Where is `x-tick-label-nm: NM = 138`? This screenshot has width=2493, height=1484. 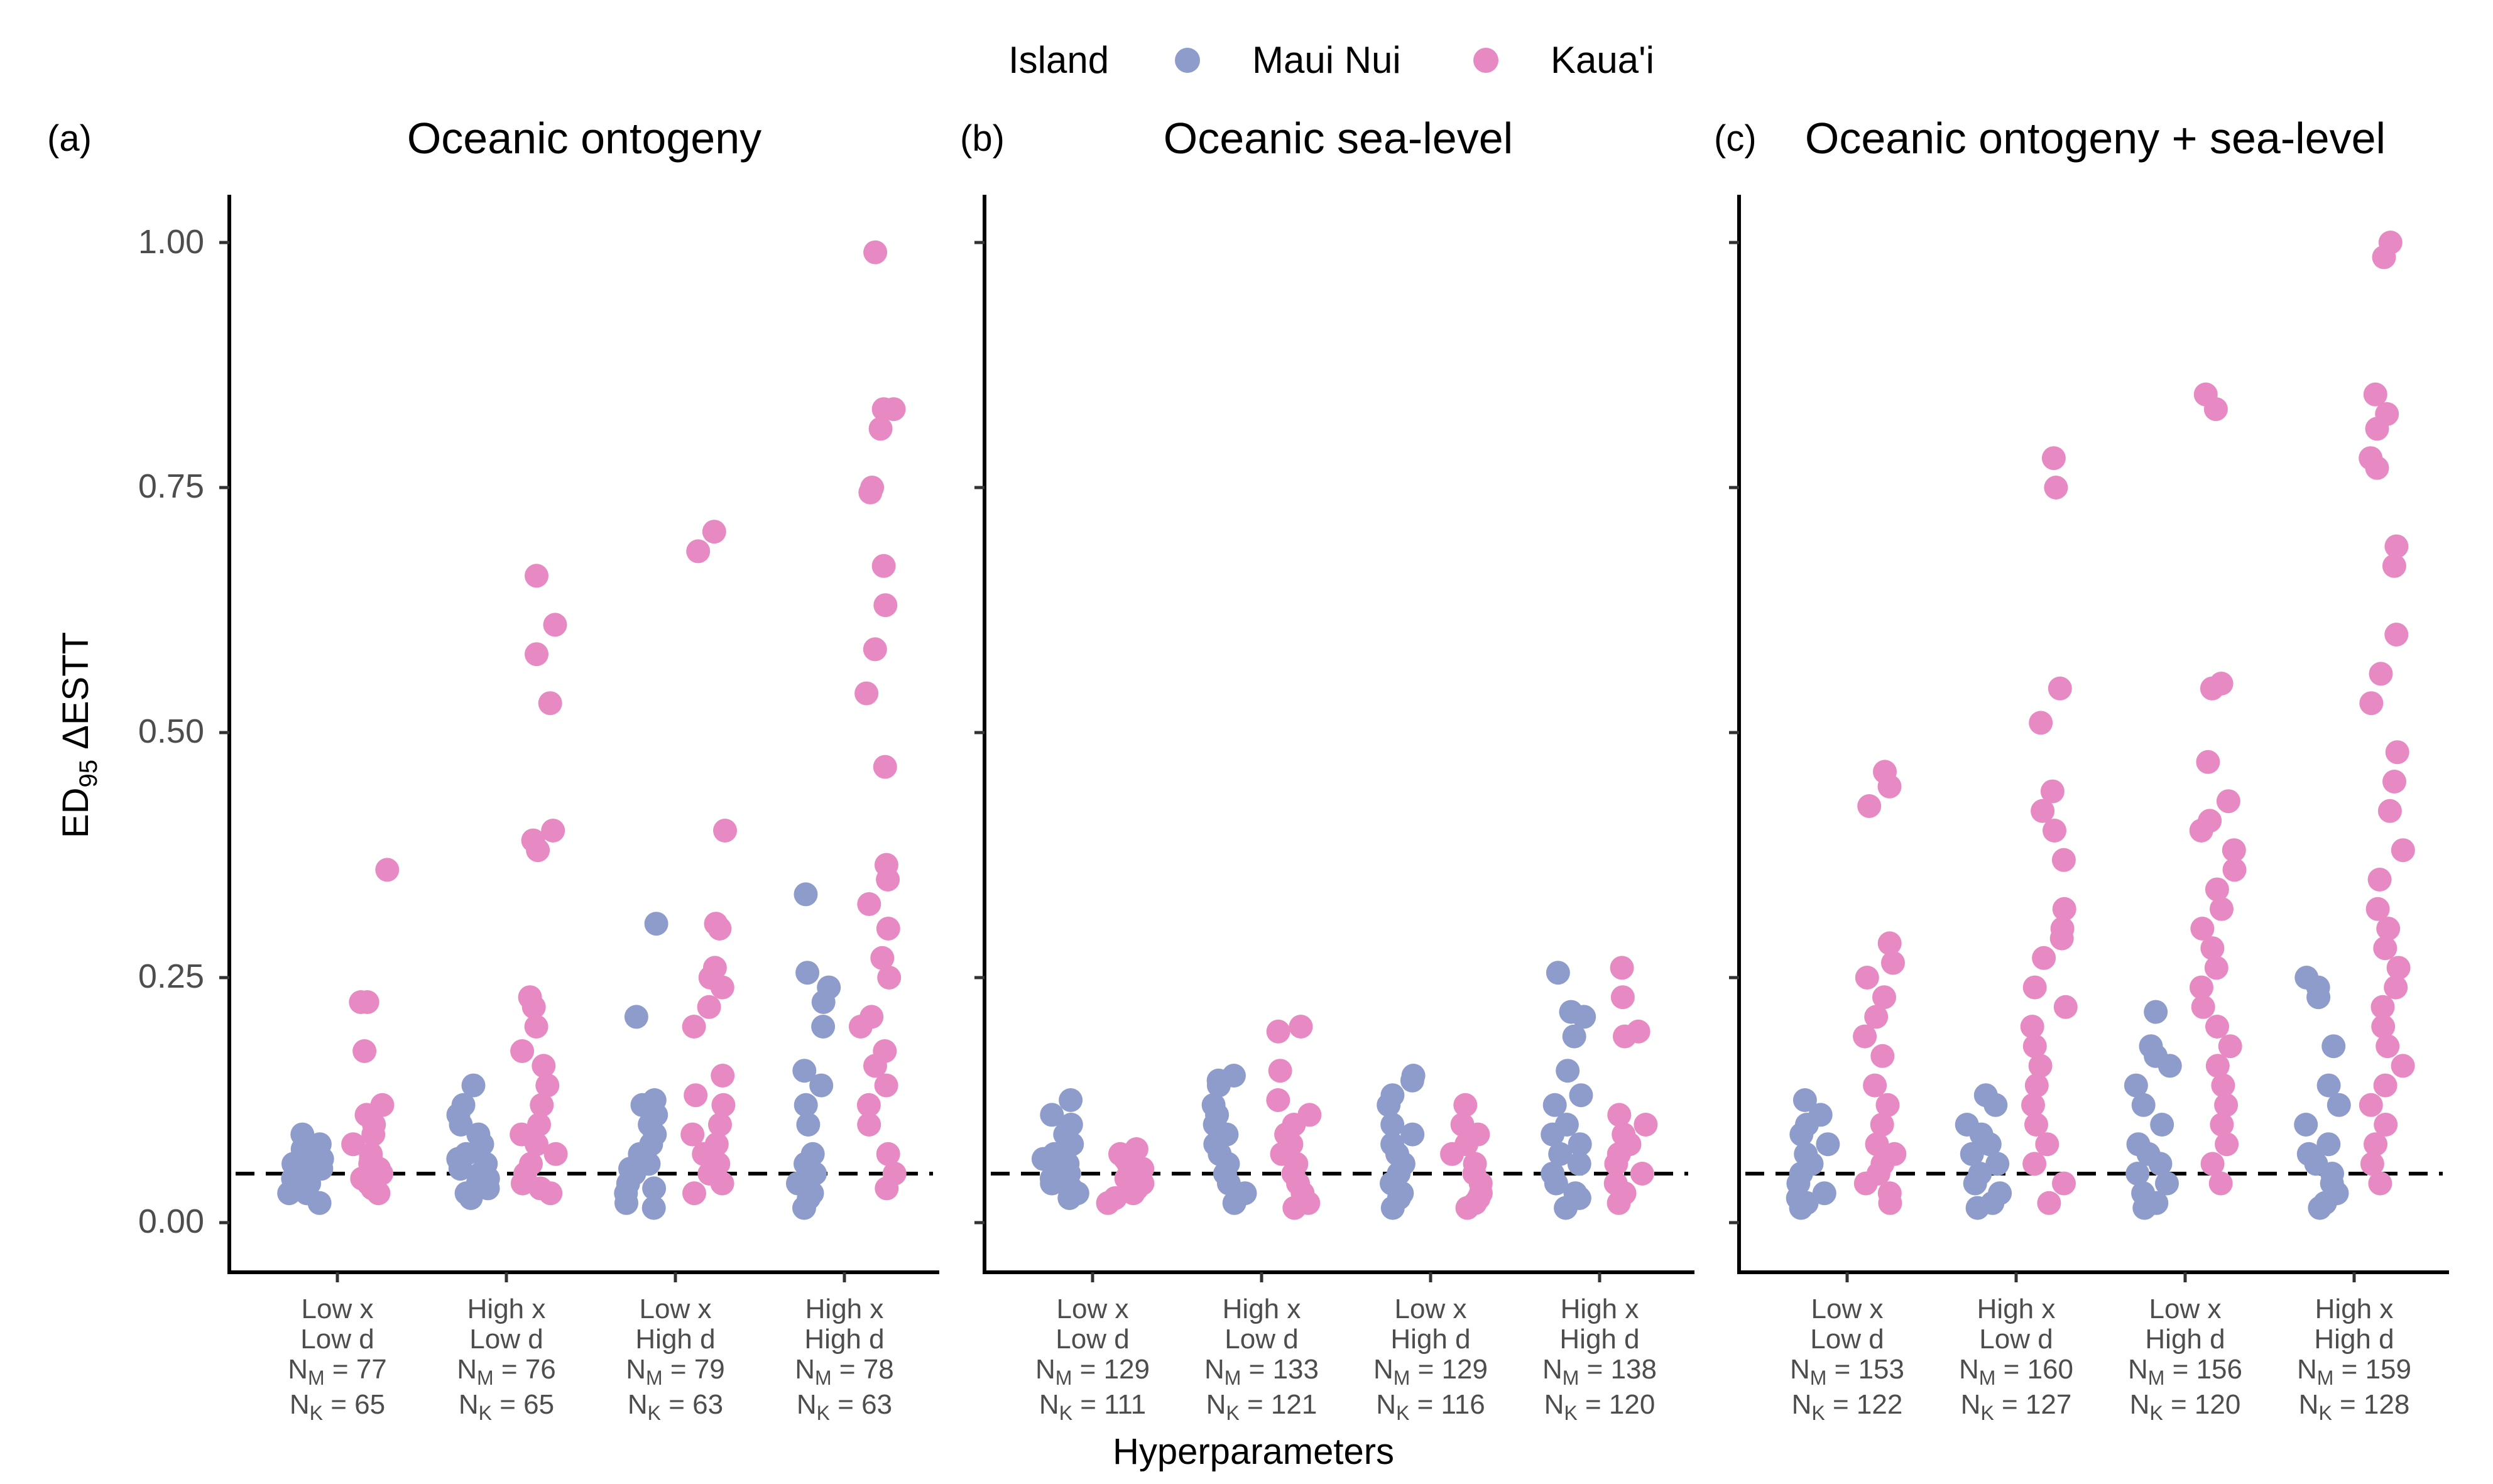
x-tick-label-nm: NM = 138 is located at coordinates (1600, 1371).